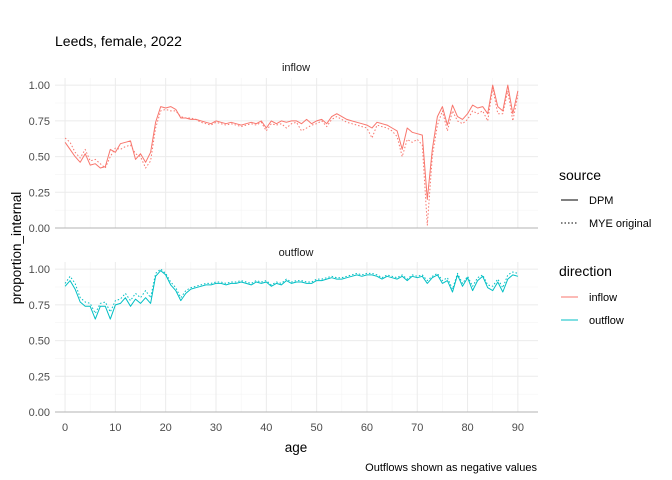  What do you see at coordinates (417, 428) in the screenshot?
I see `x-tick-label: 70` at bounding box center [417, 428].